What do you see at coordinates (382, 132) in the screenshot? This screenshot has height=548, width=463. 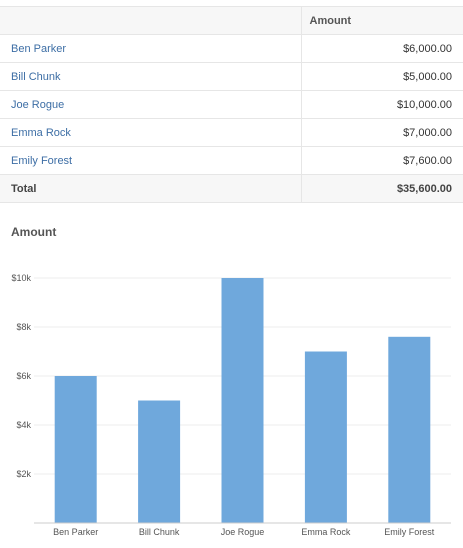 I see `row-amount: $7,000.00` at bounding box center [382, 132].